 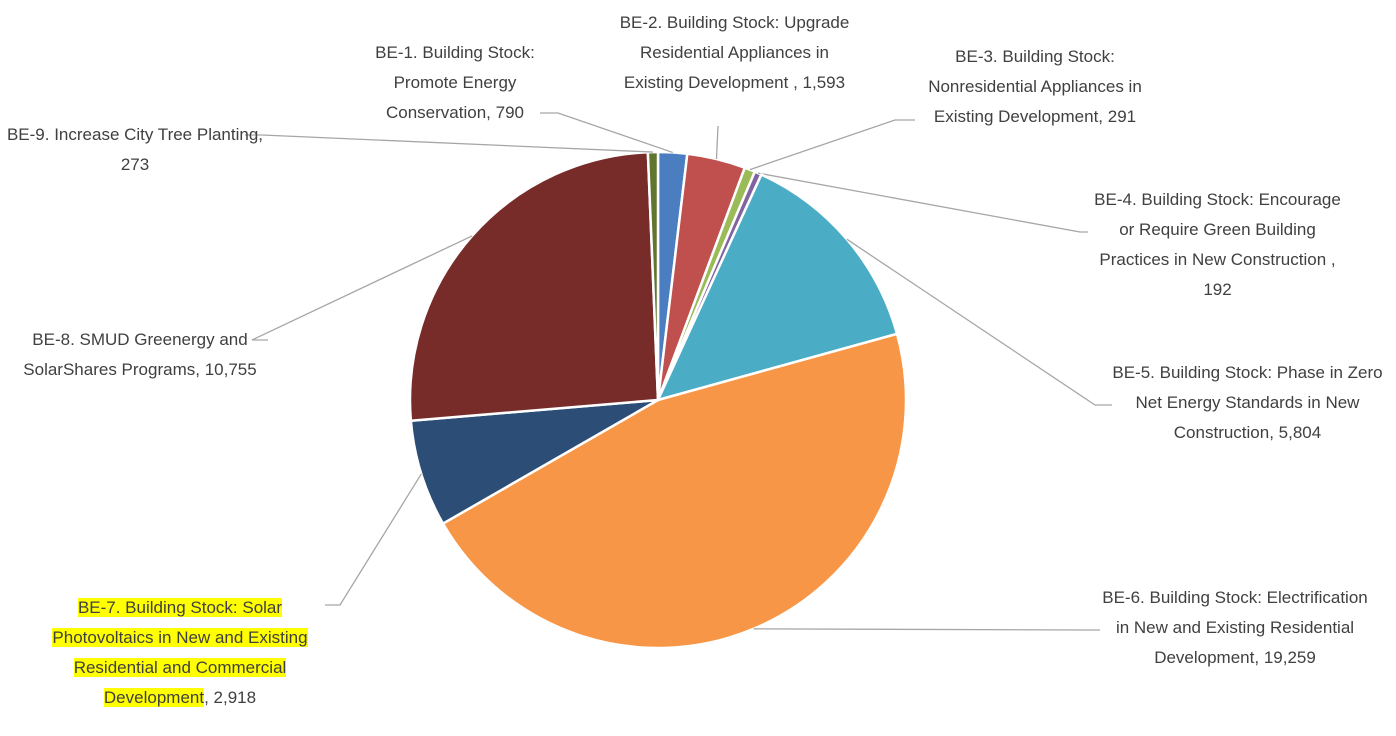 I want to click on value-label: 273, so click(x=135, y=164).